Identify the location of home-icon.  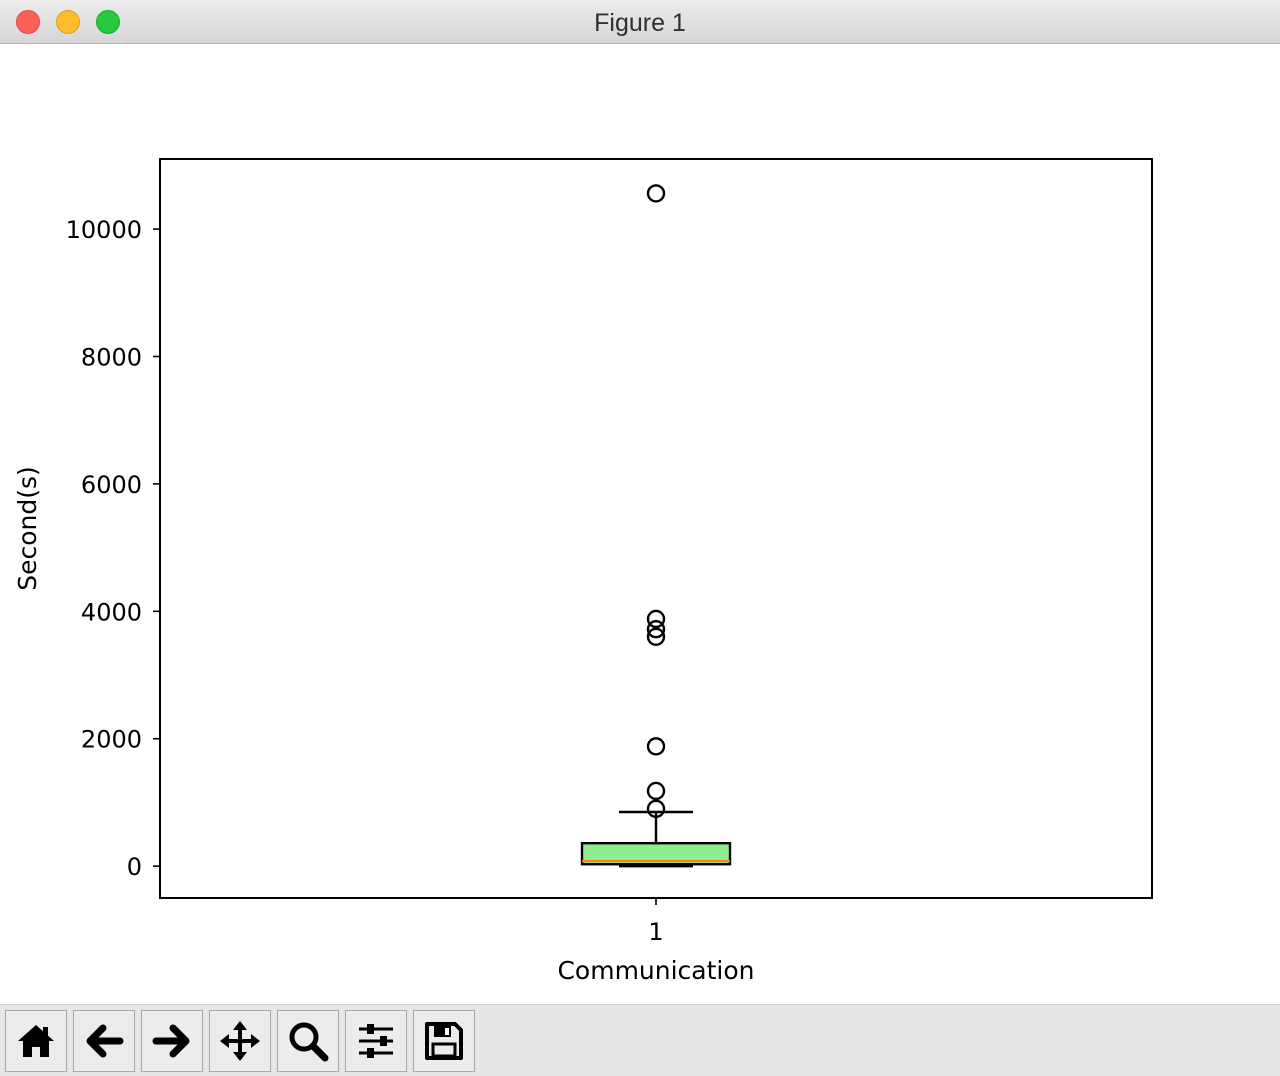
(36, 1041).